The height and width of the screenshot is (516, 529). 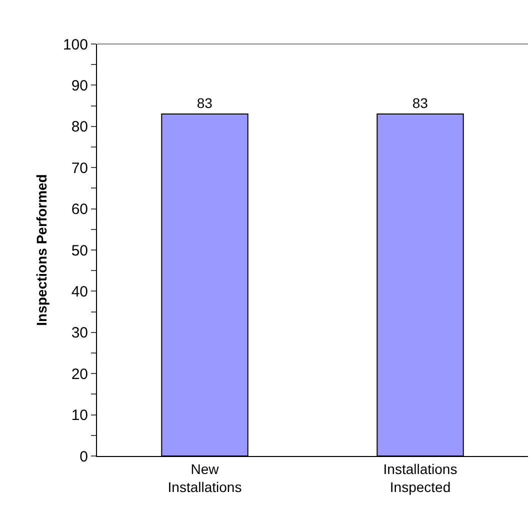 I want to click on y-tick-label: 90, so click(x=79, y=85).